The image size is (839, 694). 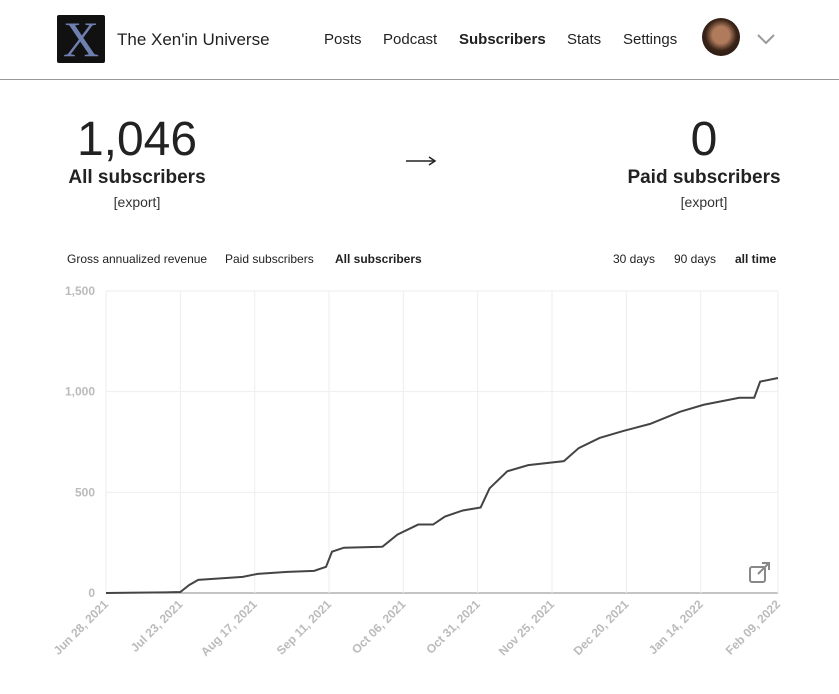 I want to click on range-tab: 90 days, so click(x=695, y=259).